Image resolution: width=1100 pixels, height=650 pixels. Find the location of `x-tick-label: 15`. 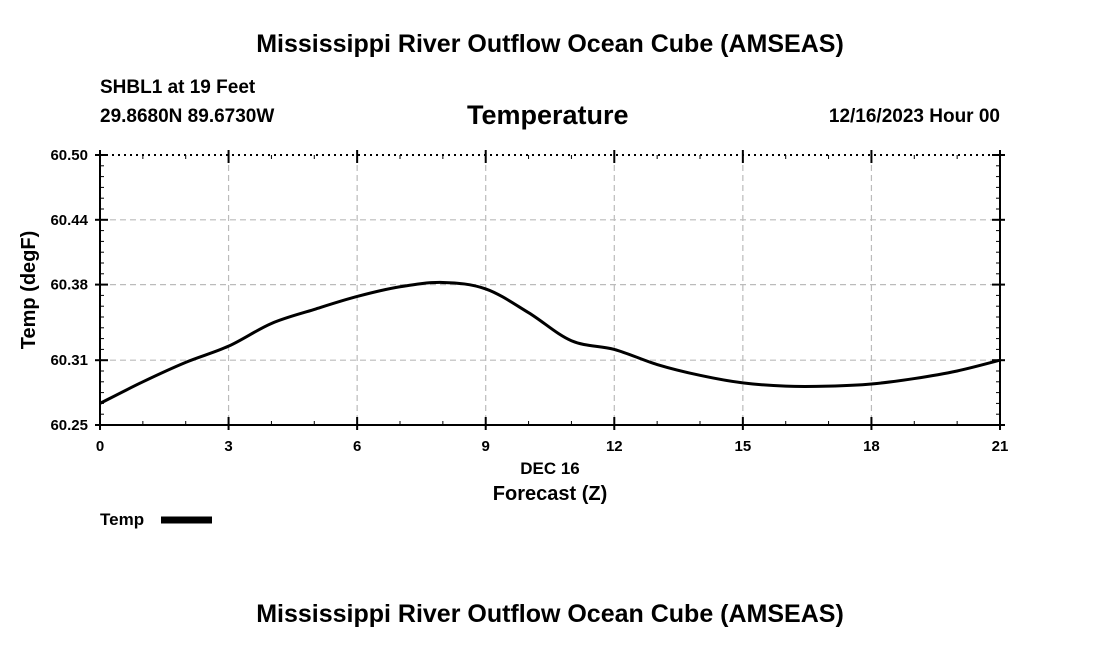

x-tick-label: 15 is located at coordinates (743, 446).